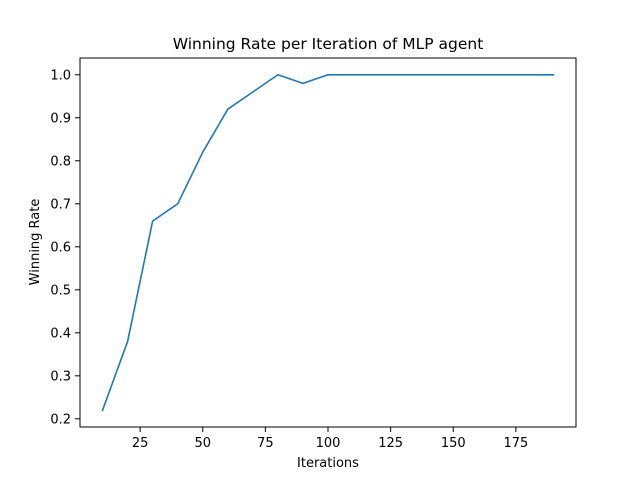  I want to click on y-tick-label: 0.9, so click(60, 118).